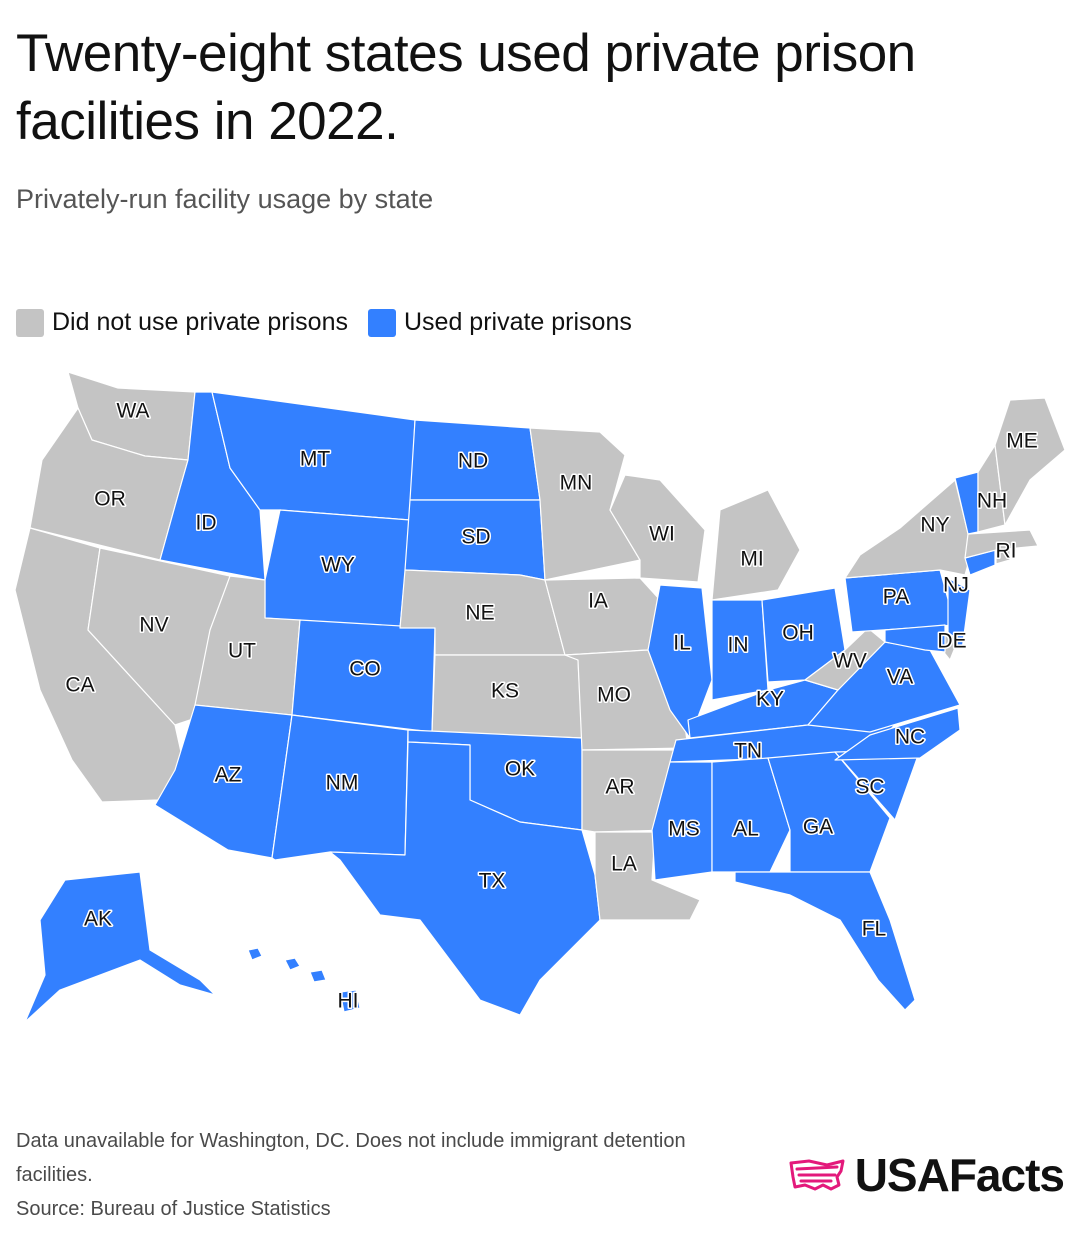  Describe the element at coordinates (662, 534) in the screenshot. I see `state-label-wi: WI` at that location.